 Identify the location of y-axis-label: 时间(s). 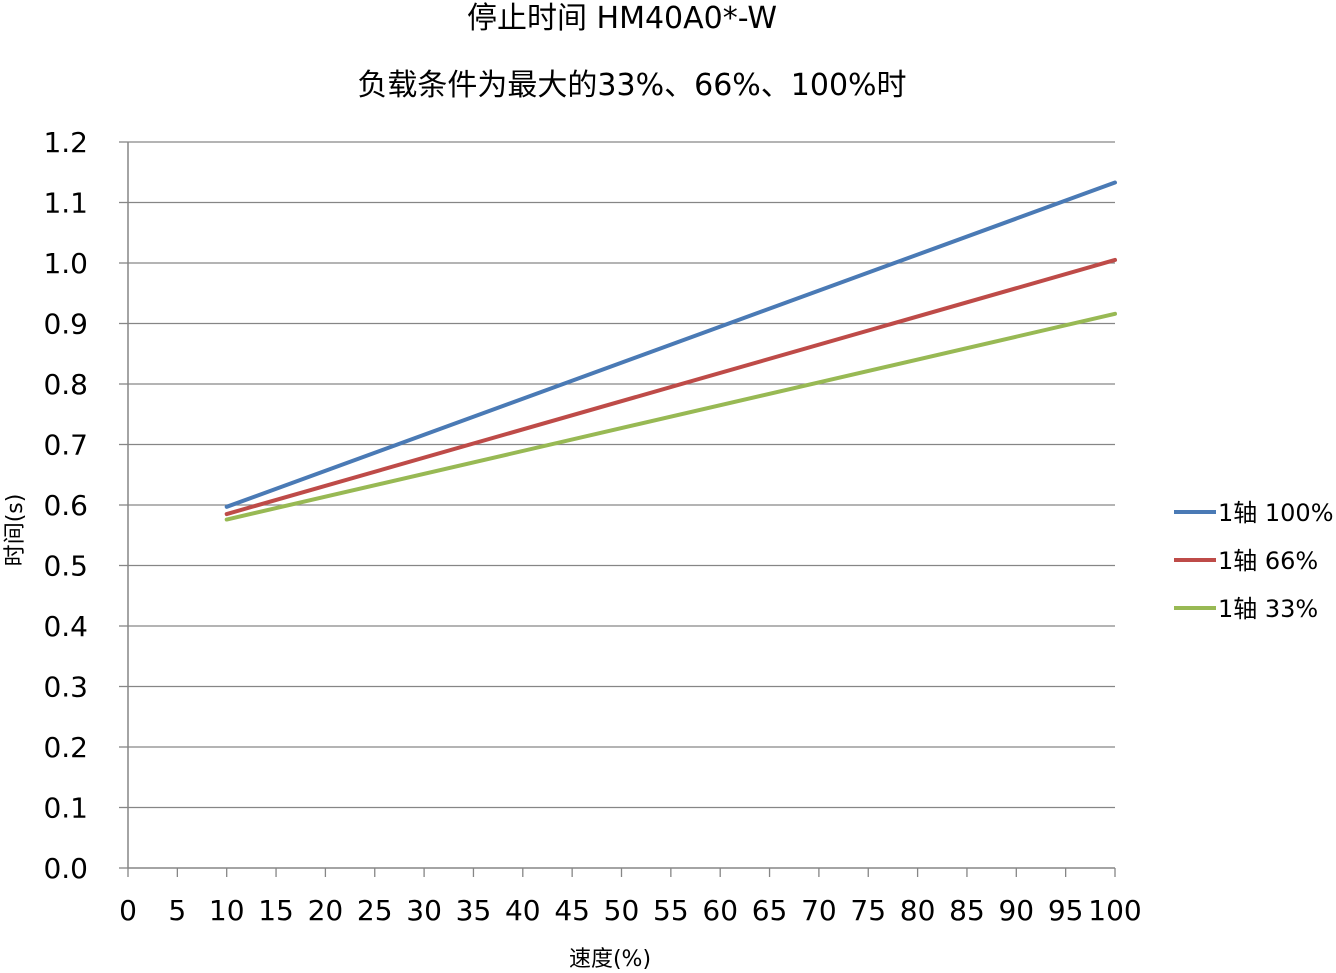
(15, 530).